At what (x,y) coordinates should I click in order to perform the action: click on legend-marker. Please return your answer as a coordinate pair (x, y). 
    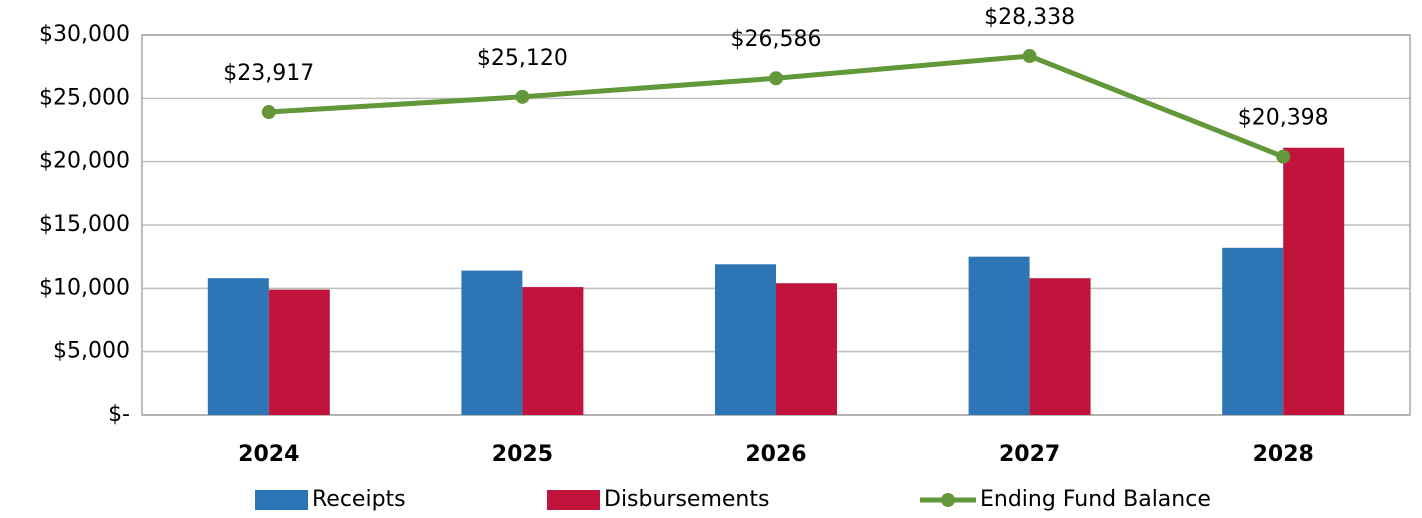
    Looking at the image, I should click on (948, 500).